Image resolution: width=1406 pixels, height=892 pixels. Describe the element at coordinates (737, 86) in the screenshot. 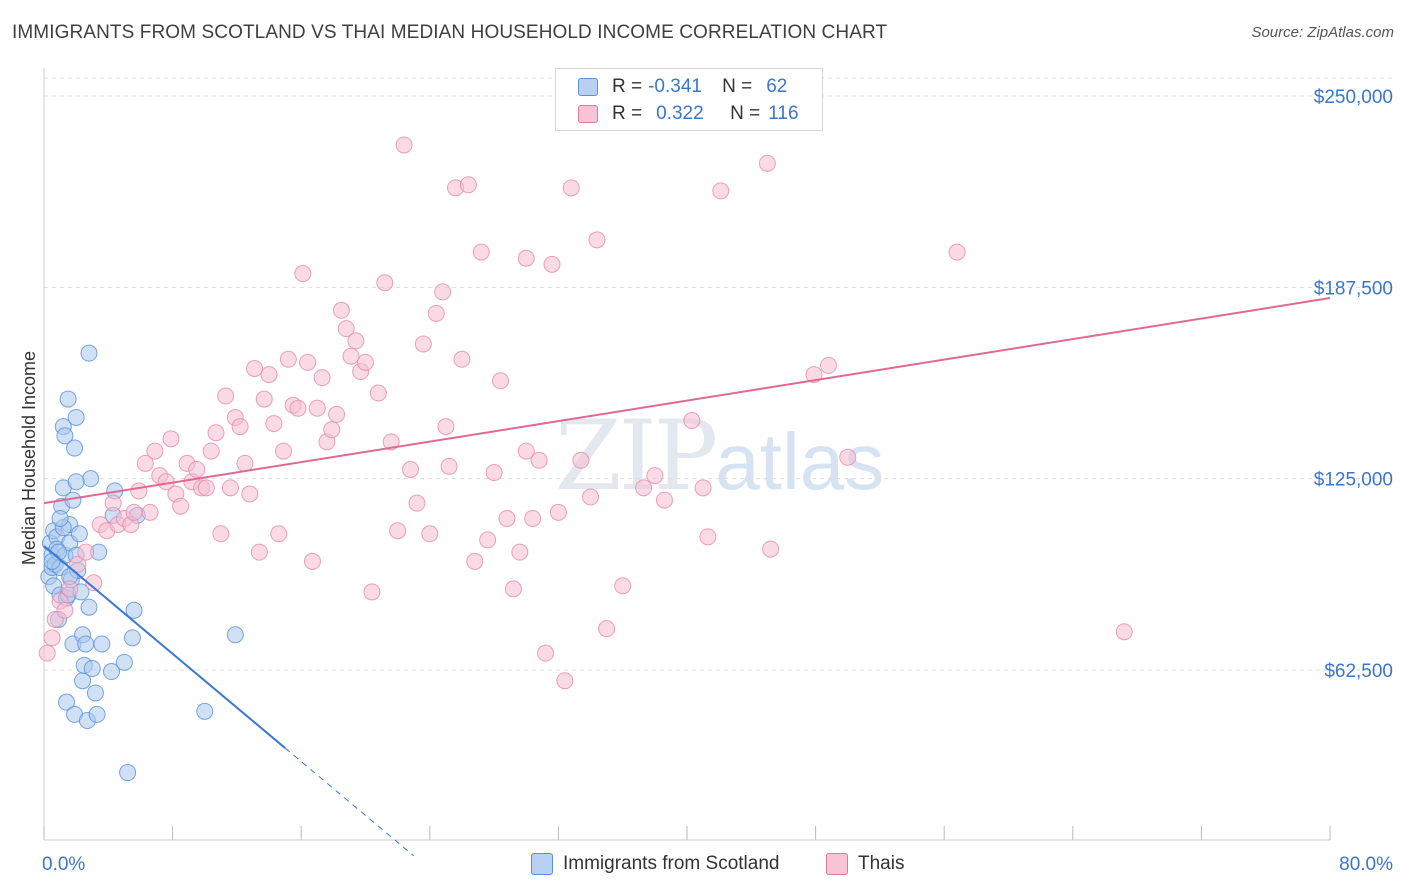

I see `legend-n-label: N =` at that location.